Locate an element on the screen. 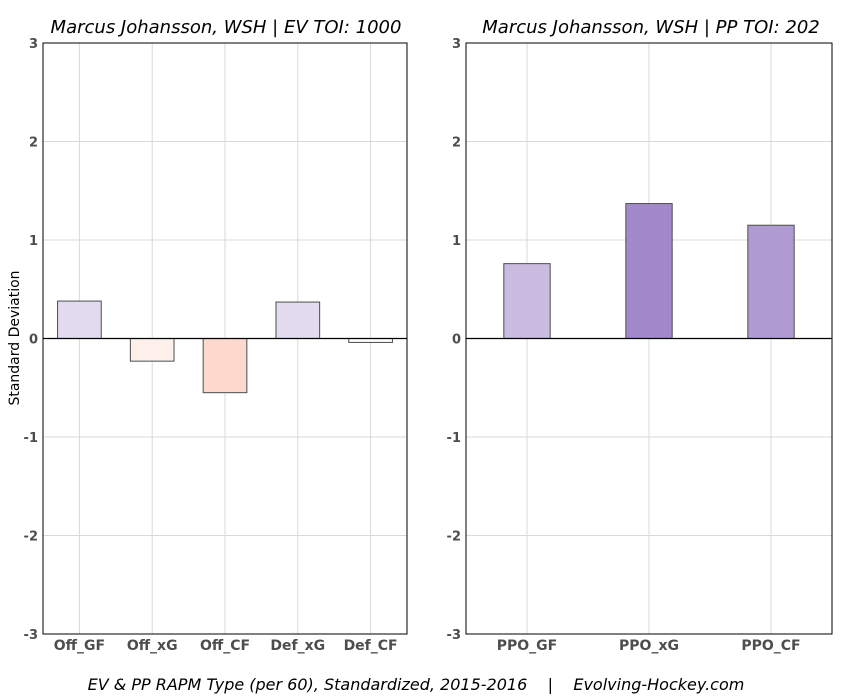 The width and height of the screenshot is (850, 700). ev-y-tick-label: 0 is located at coordinates (33, 340).